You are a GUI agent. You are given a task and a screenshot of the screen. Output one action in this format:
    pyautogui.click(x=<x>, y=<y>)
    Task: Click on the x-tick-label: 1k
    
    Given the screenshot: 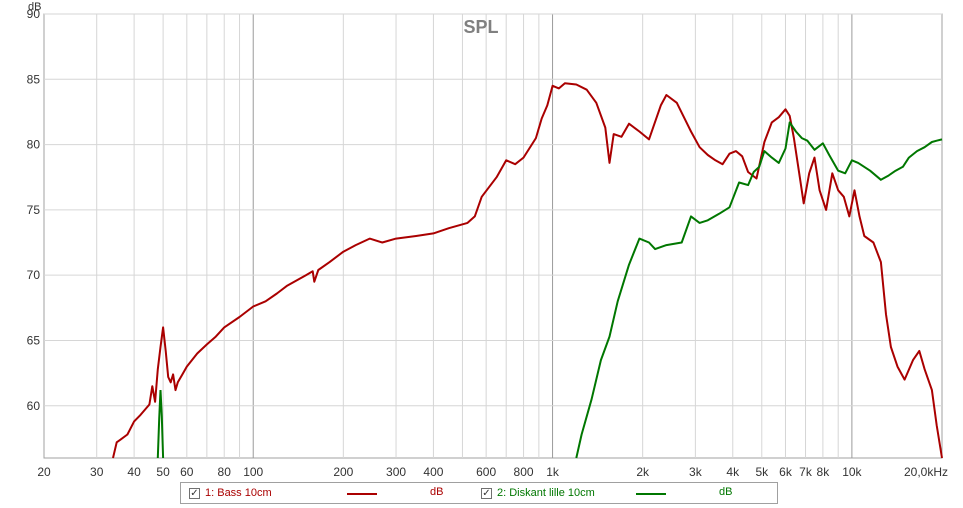 What is the action you would take?
    pyautogui.click(x=553, y=472)
    